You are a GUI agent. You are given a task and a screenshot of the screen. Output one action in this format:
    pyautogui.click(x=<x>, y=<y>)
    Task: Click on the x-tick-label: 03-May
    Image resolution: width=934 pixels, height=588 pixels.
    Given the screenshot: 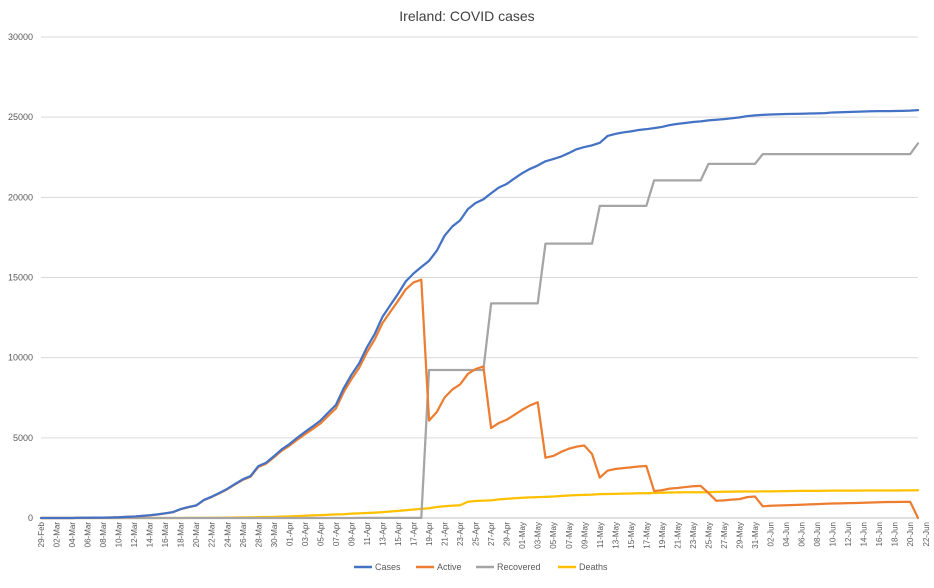 What is the action you would take?
    pyautogui.click(x=538, y=535)
    